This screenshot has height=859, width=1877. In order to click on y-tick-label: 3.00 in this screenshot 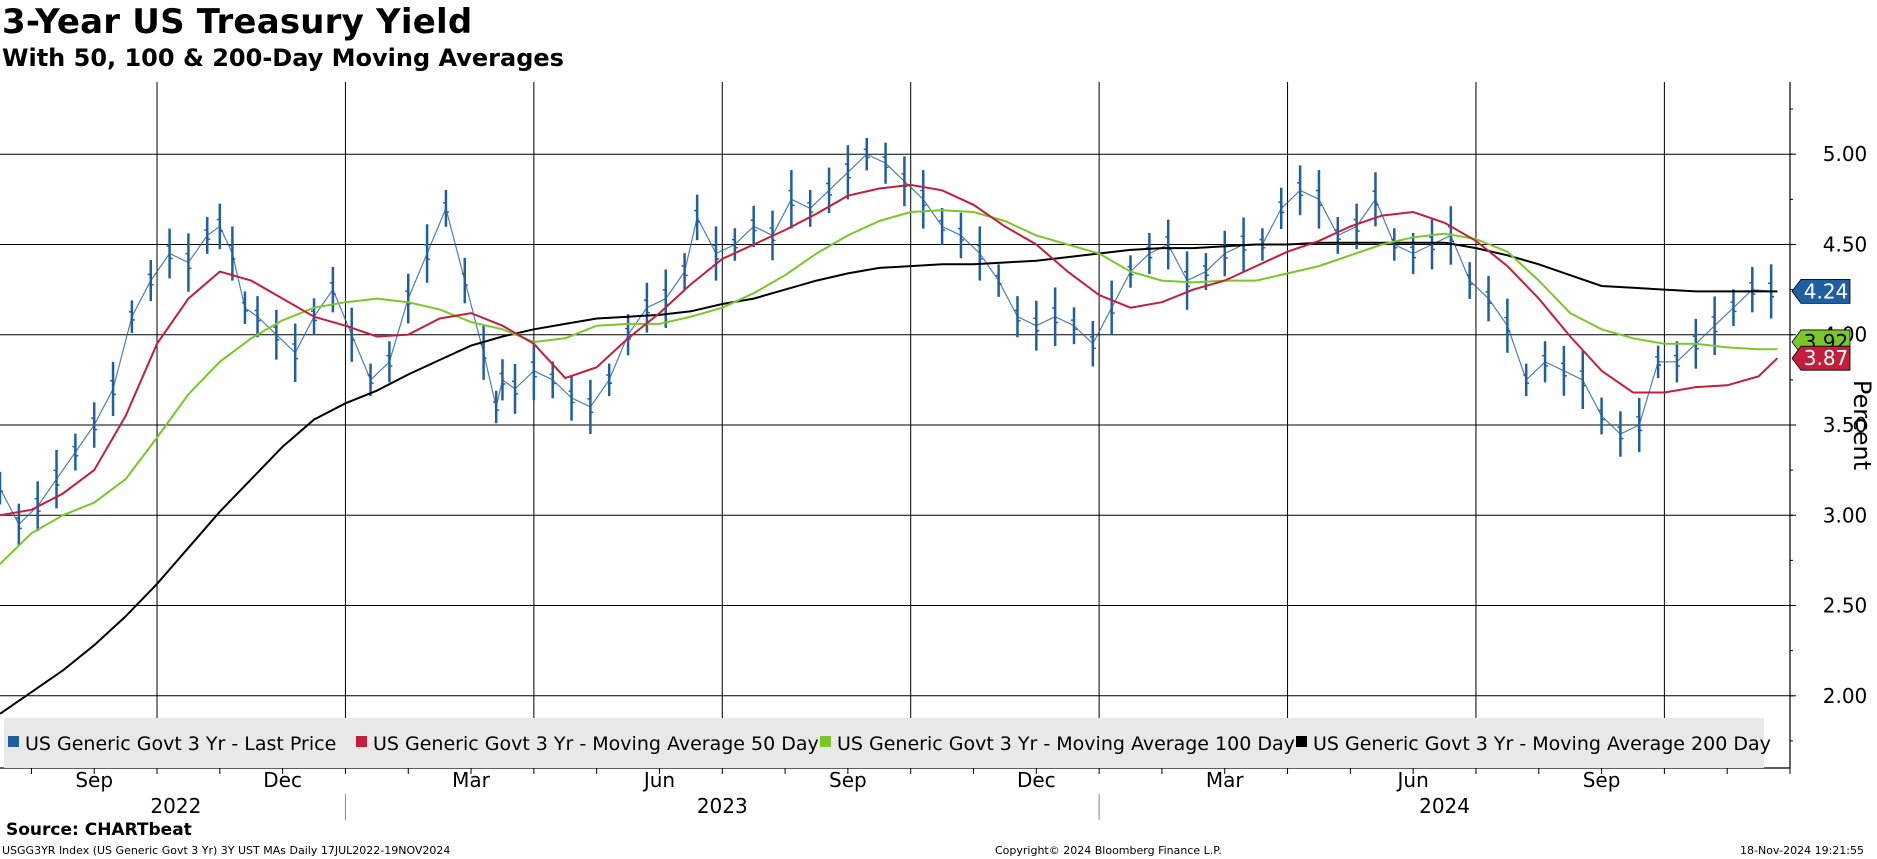, I will do `click(1845, 515)`.